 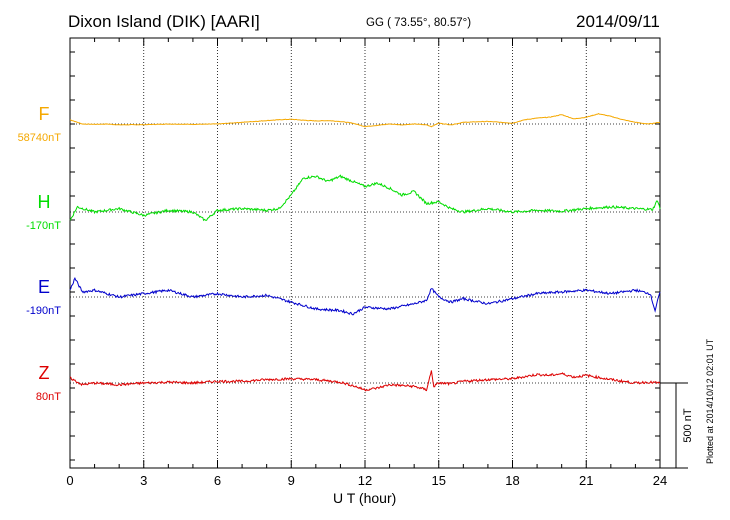 What do you see at coordinates (164, 21) in the screenshot?
I see `chart-title: Dixon Island (DIK) [AARI]` at bounding box center [164, 21].